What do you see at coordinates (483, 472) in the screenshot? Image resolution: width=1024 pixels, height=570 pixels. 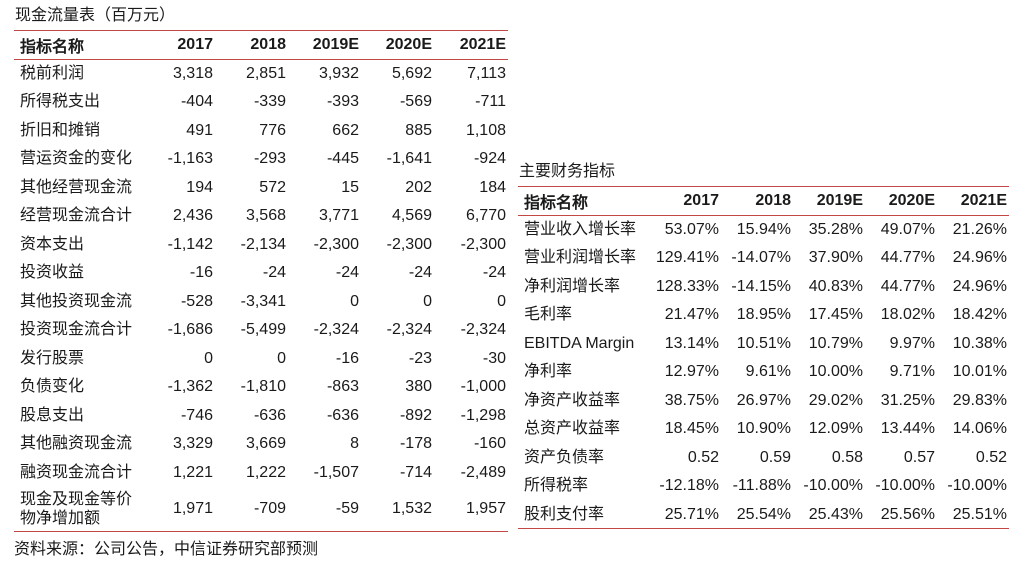 I see `value-cell: -2,489` at bounding box center [483, 472].